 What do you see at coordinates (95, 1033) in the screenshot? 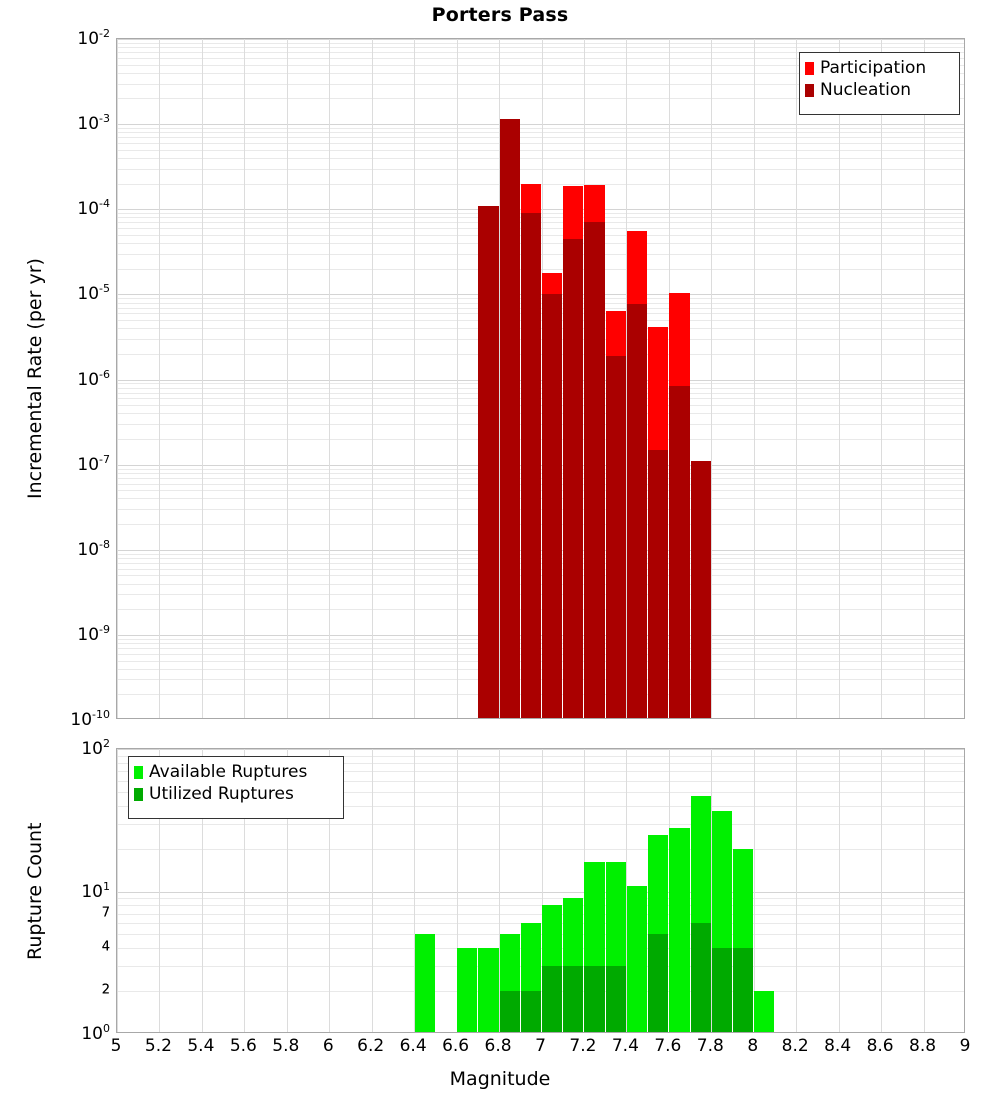
I see `y-axis-tick-label: 10⁰` at bounding box center [95, 1033].